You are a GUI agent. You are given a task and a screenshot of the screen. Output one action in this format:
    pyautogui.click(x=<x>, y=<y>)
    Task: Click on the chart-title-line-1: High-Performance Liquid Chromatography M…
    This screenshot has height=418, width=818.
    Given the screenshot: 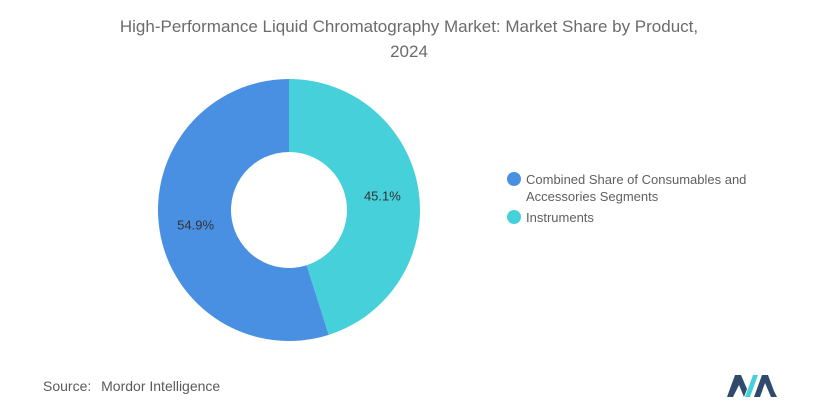 What is the action you would take?
    pyautogui.click(x=409, y=26)
    